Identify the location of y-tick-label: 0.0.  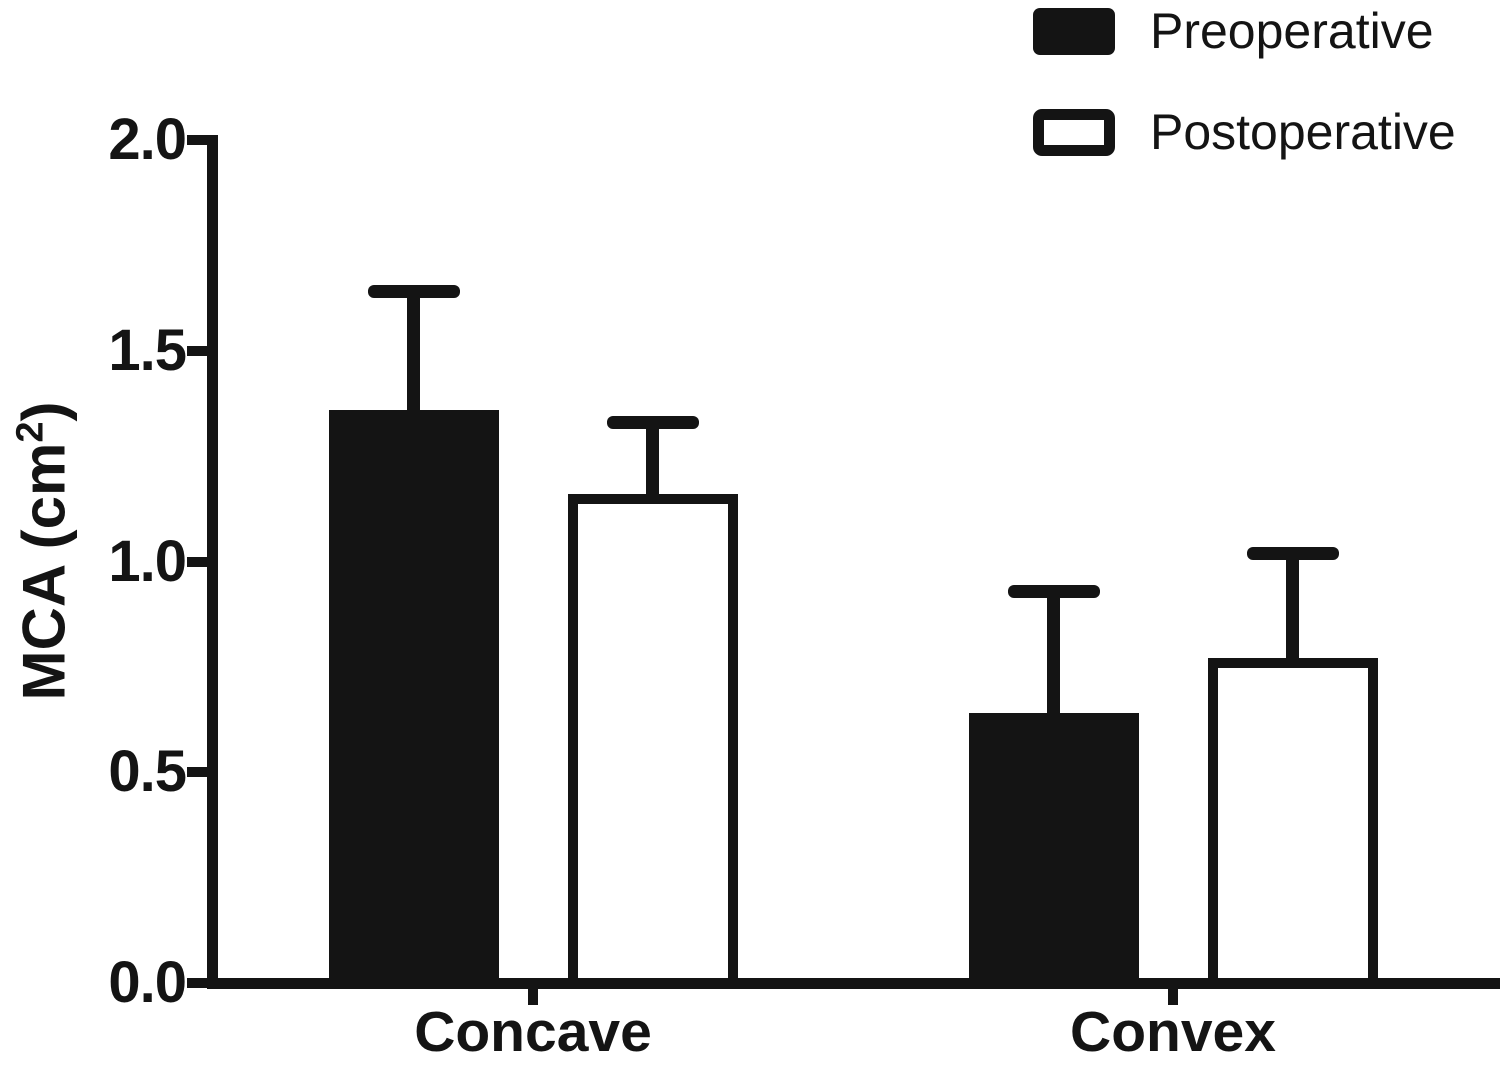
(147, 982).